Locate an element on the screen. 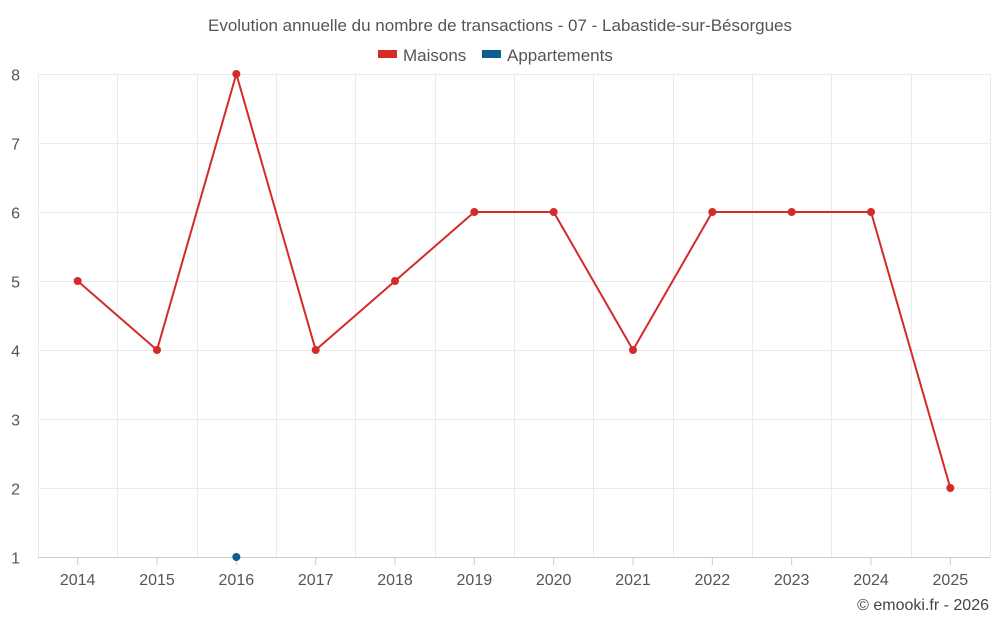 This screenshot has width=1000, height=625. y-tick-label: 7 is located at coordinates (15, 145).